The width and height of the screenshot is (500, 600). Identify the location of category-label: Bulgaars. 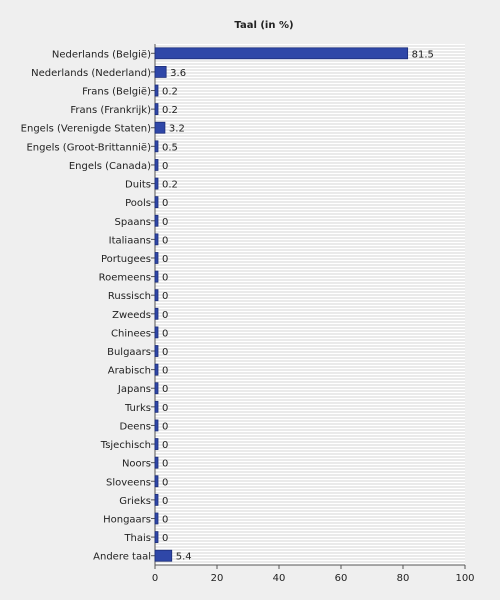
(129, 352).